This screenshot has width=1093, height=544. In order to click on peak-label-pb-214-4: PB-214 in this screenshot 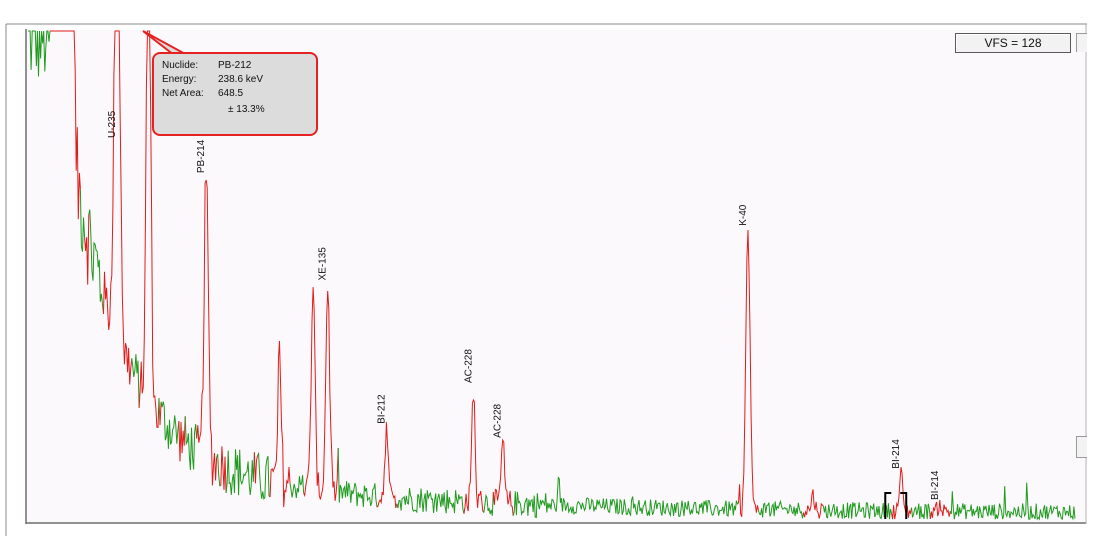, I will do `click(201, 156)`.